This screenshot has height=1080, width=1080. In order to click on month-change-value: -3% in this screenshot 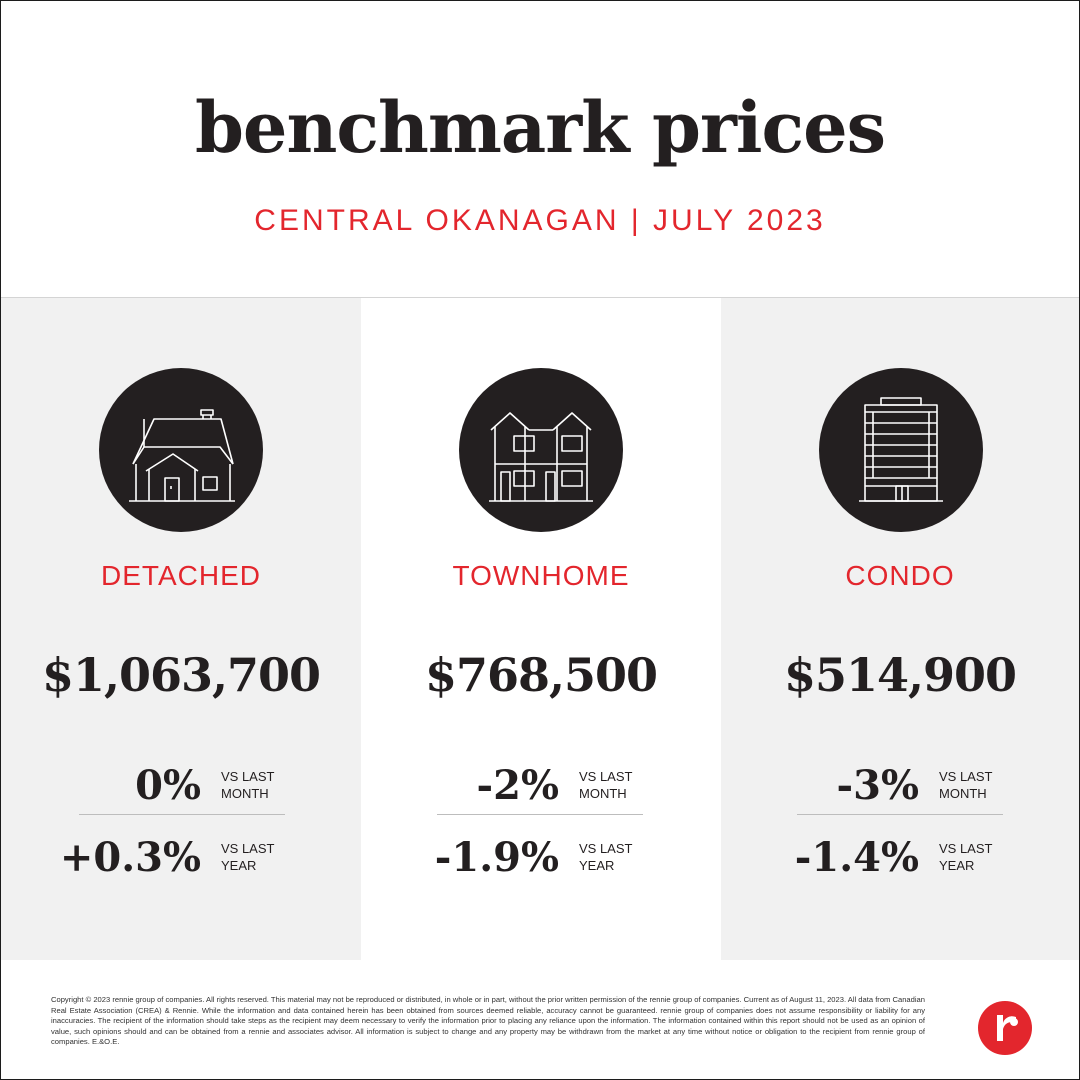, I will do `click(877, 785)`.